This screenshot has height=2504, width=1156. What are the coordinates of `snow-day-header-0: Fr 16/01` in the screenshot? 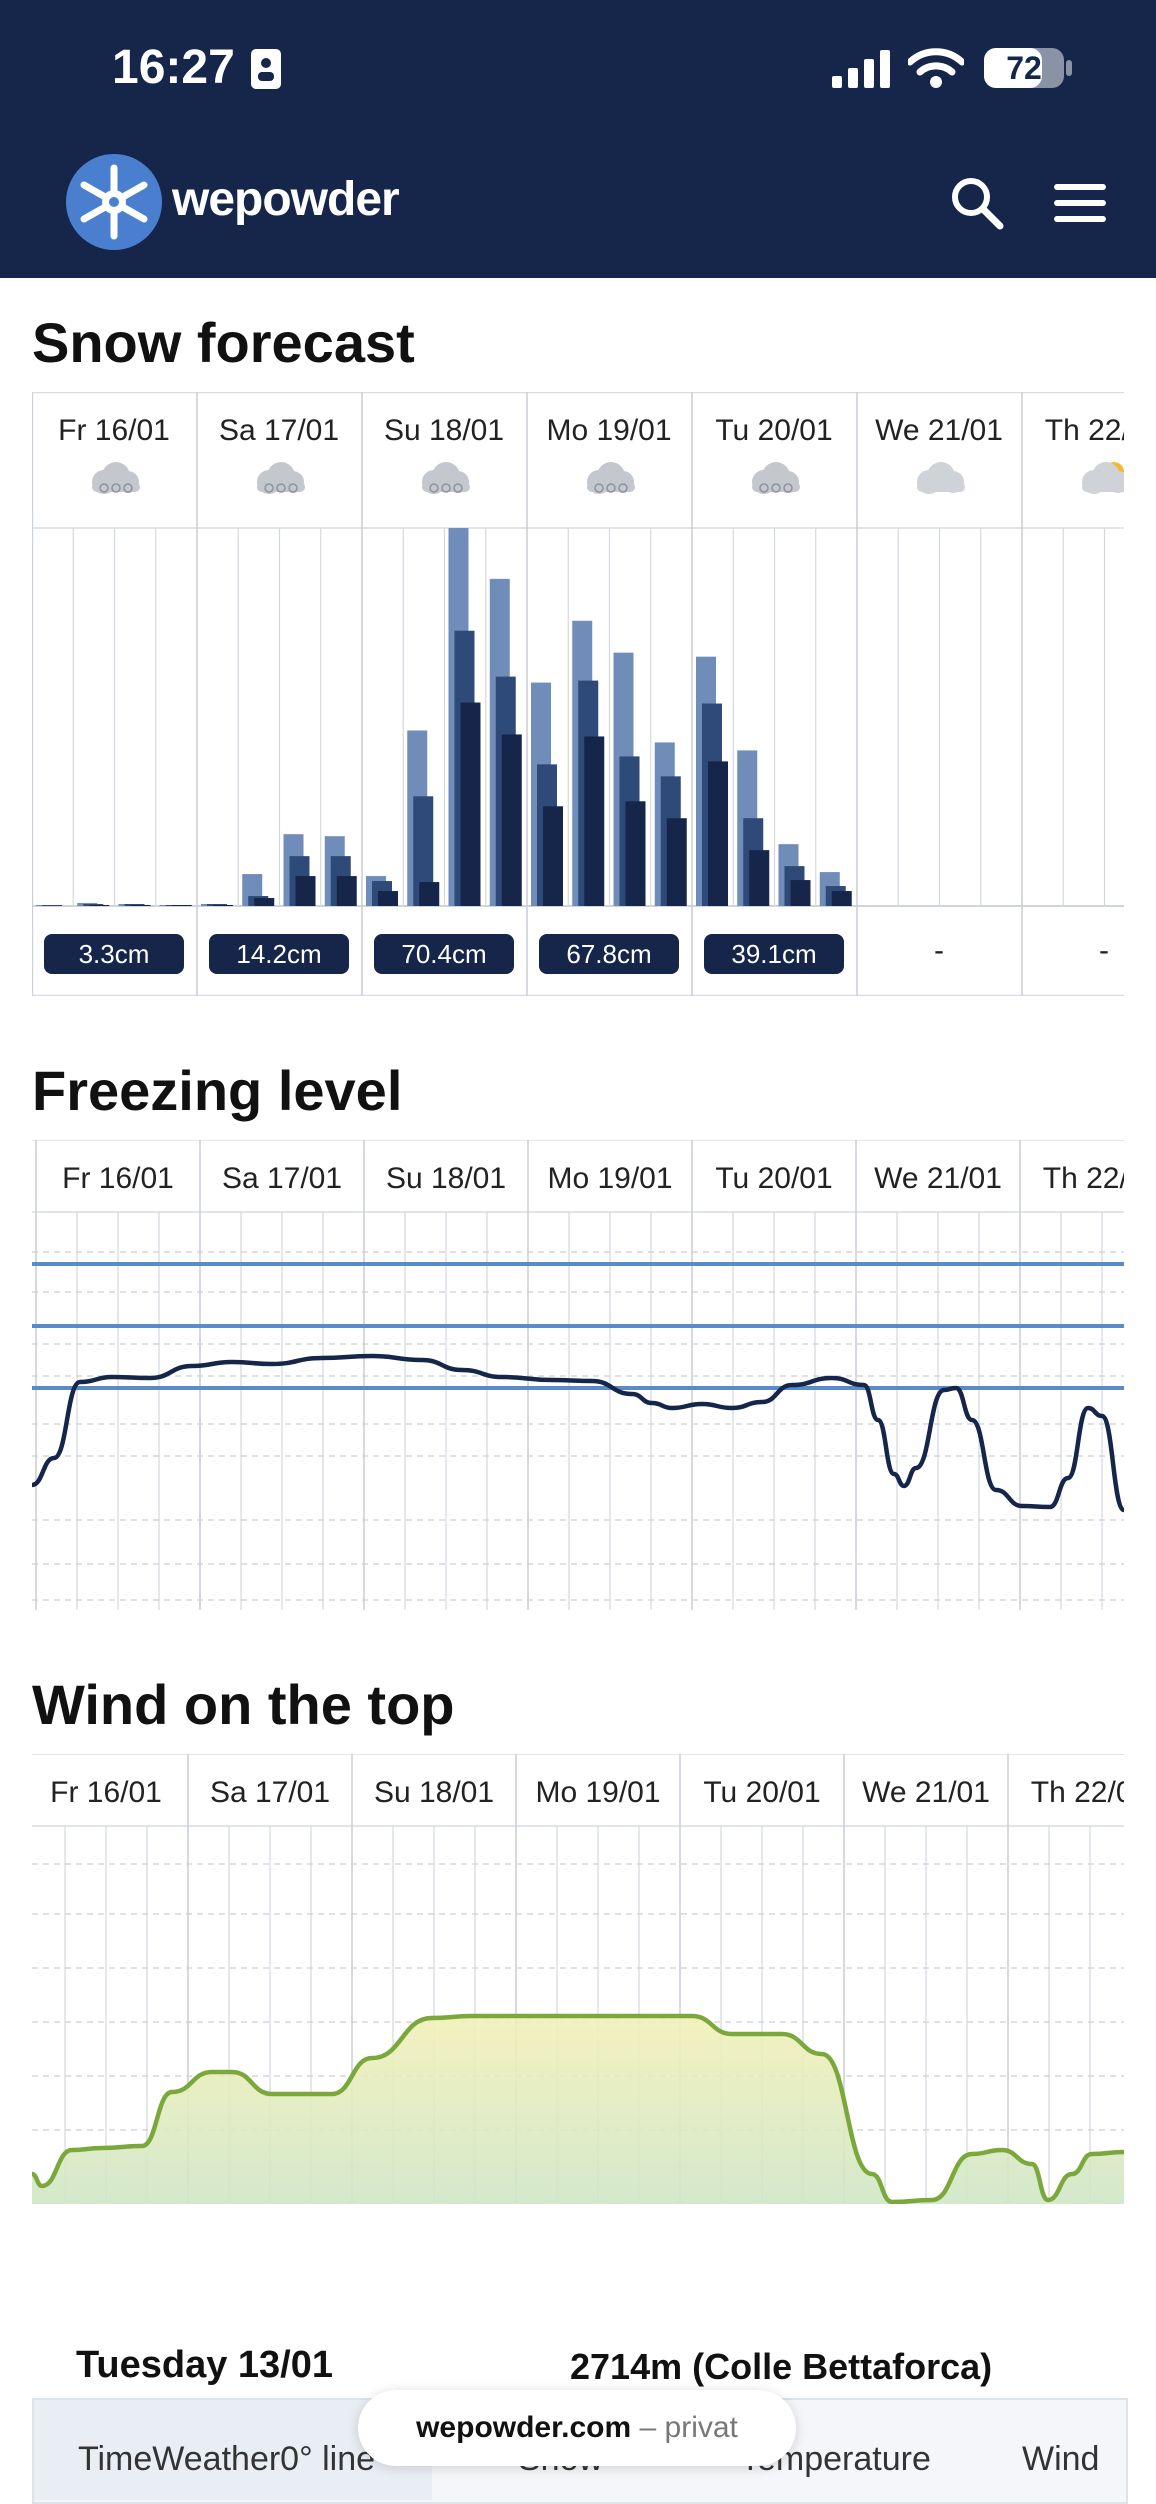 It's located at (114, 430).